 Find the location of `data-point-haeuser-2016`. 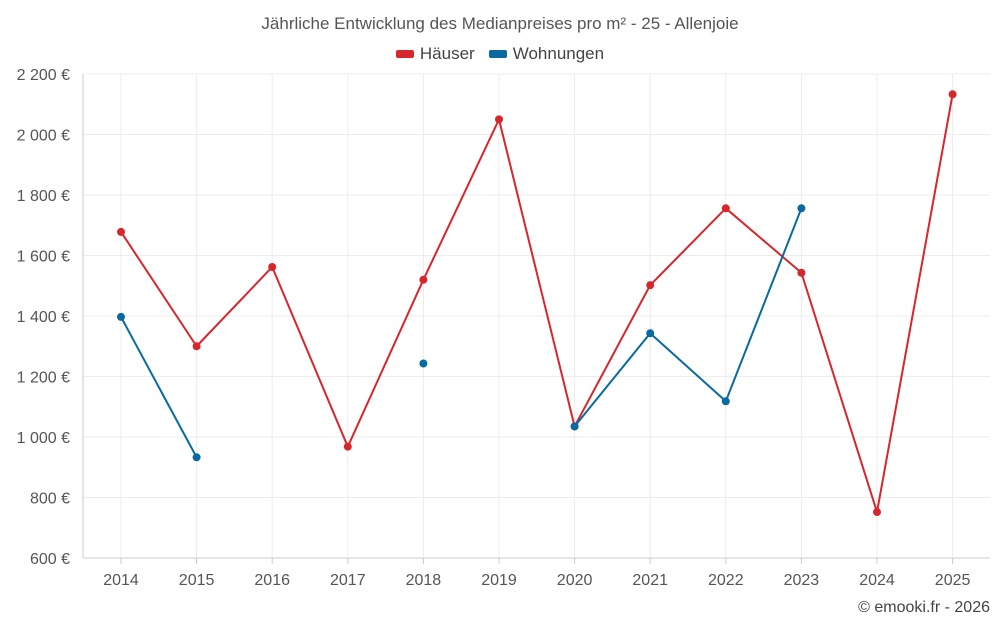

data-point-haeuser-2016 is located at coordinates (272, 266).